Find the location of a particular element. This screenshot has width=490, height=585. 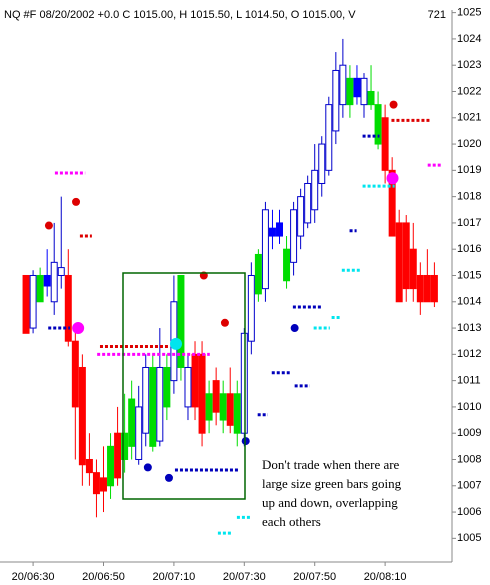

y-tick-label: 1024 is located at coordinates (469, 39).